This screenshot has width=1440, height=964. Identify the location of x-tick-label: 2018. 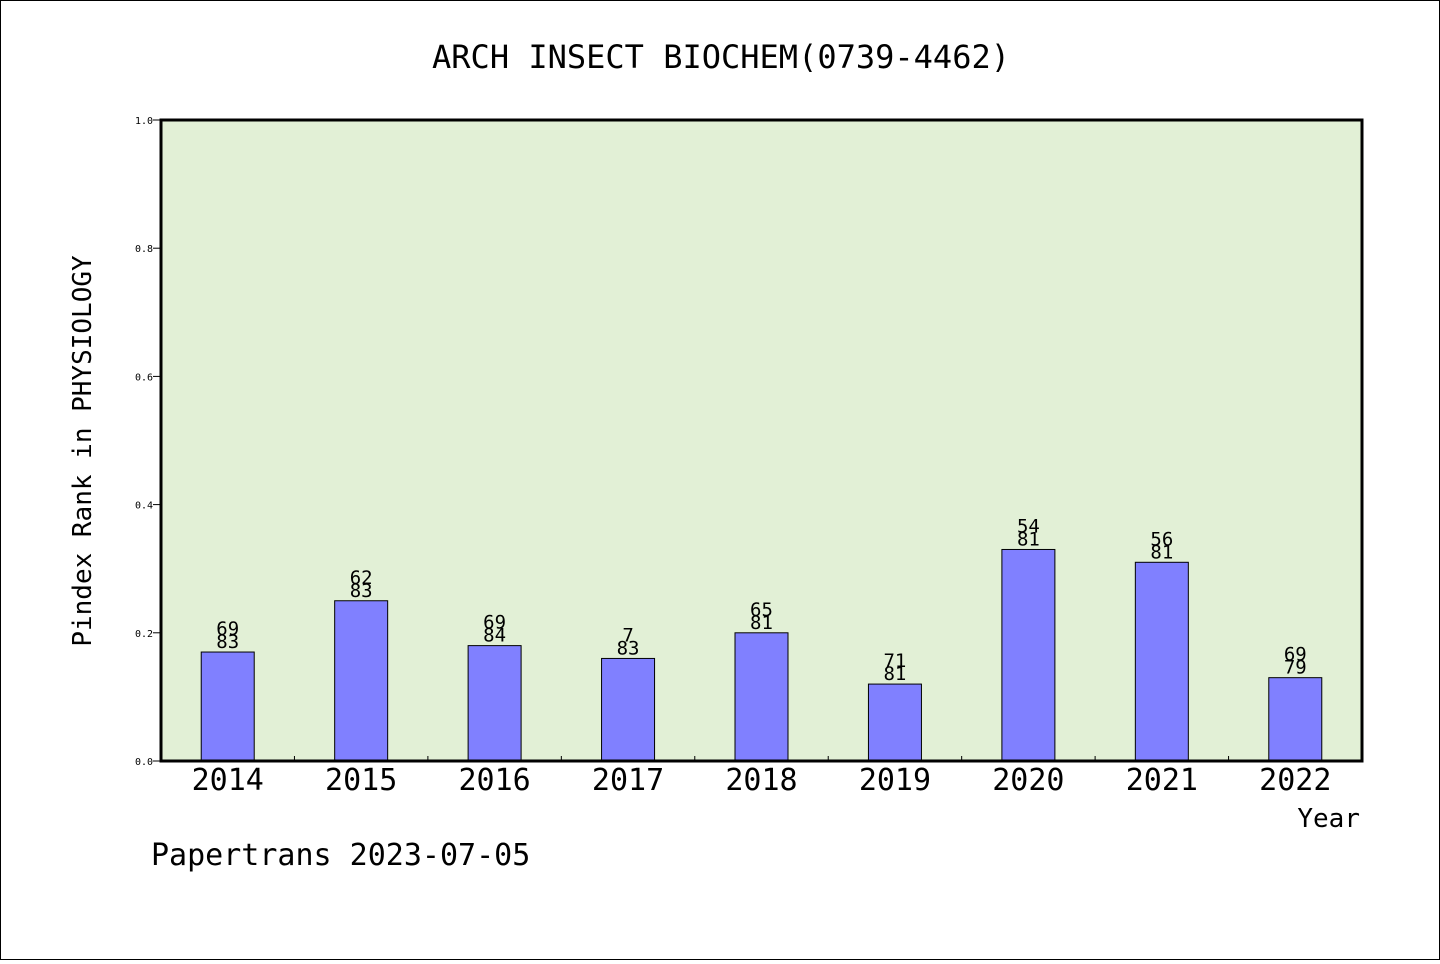
(761, 780).